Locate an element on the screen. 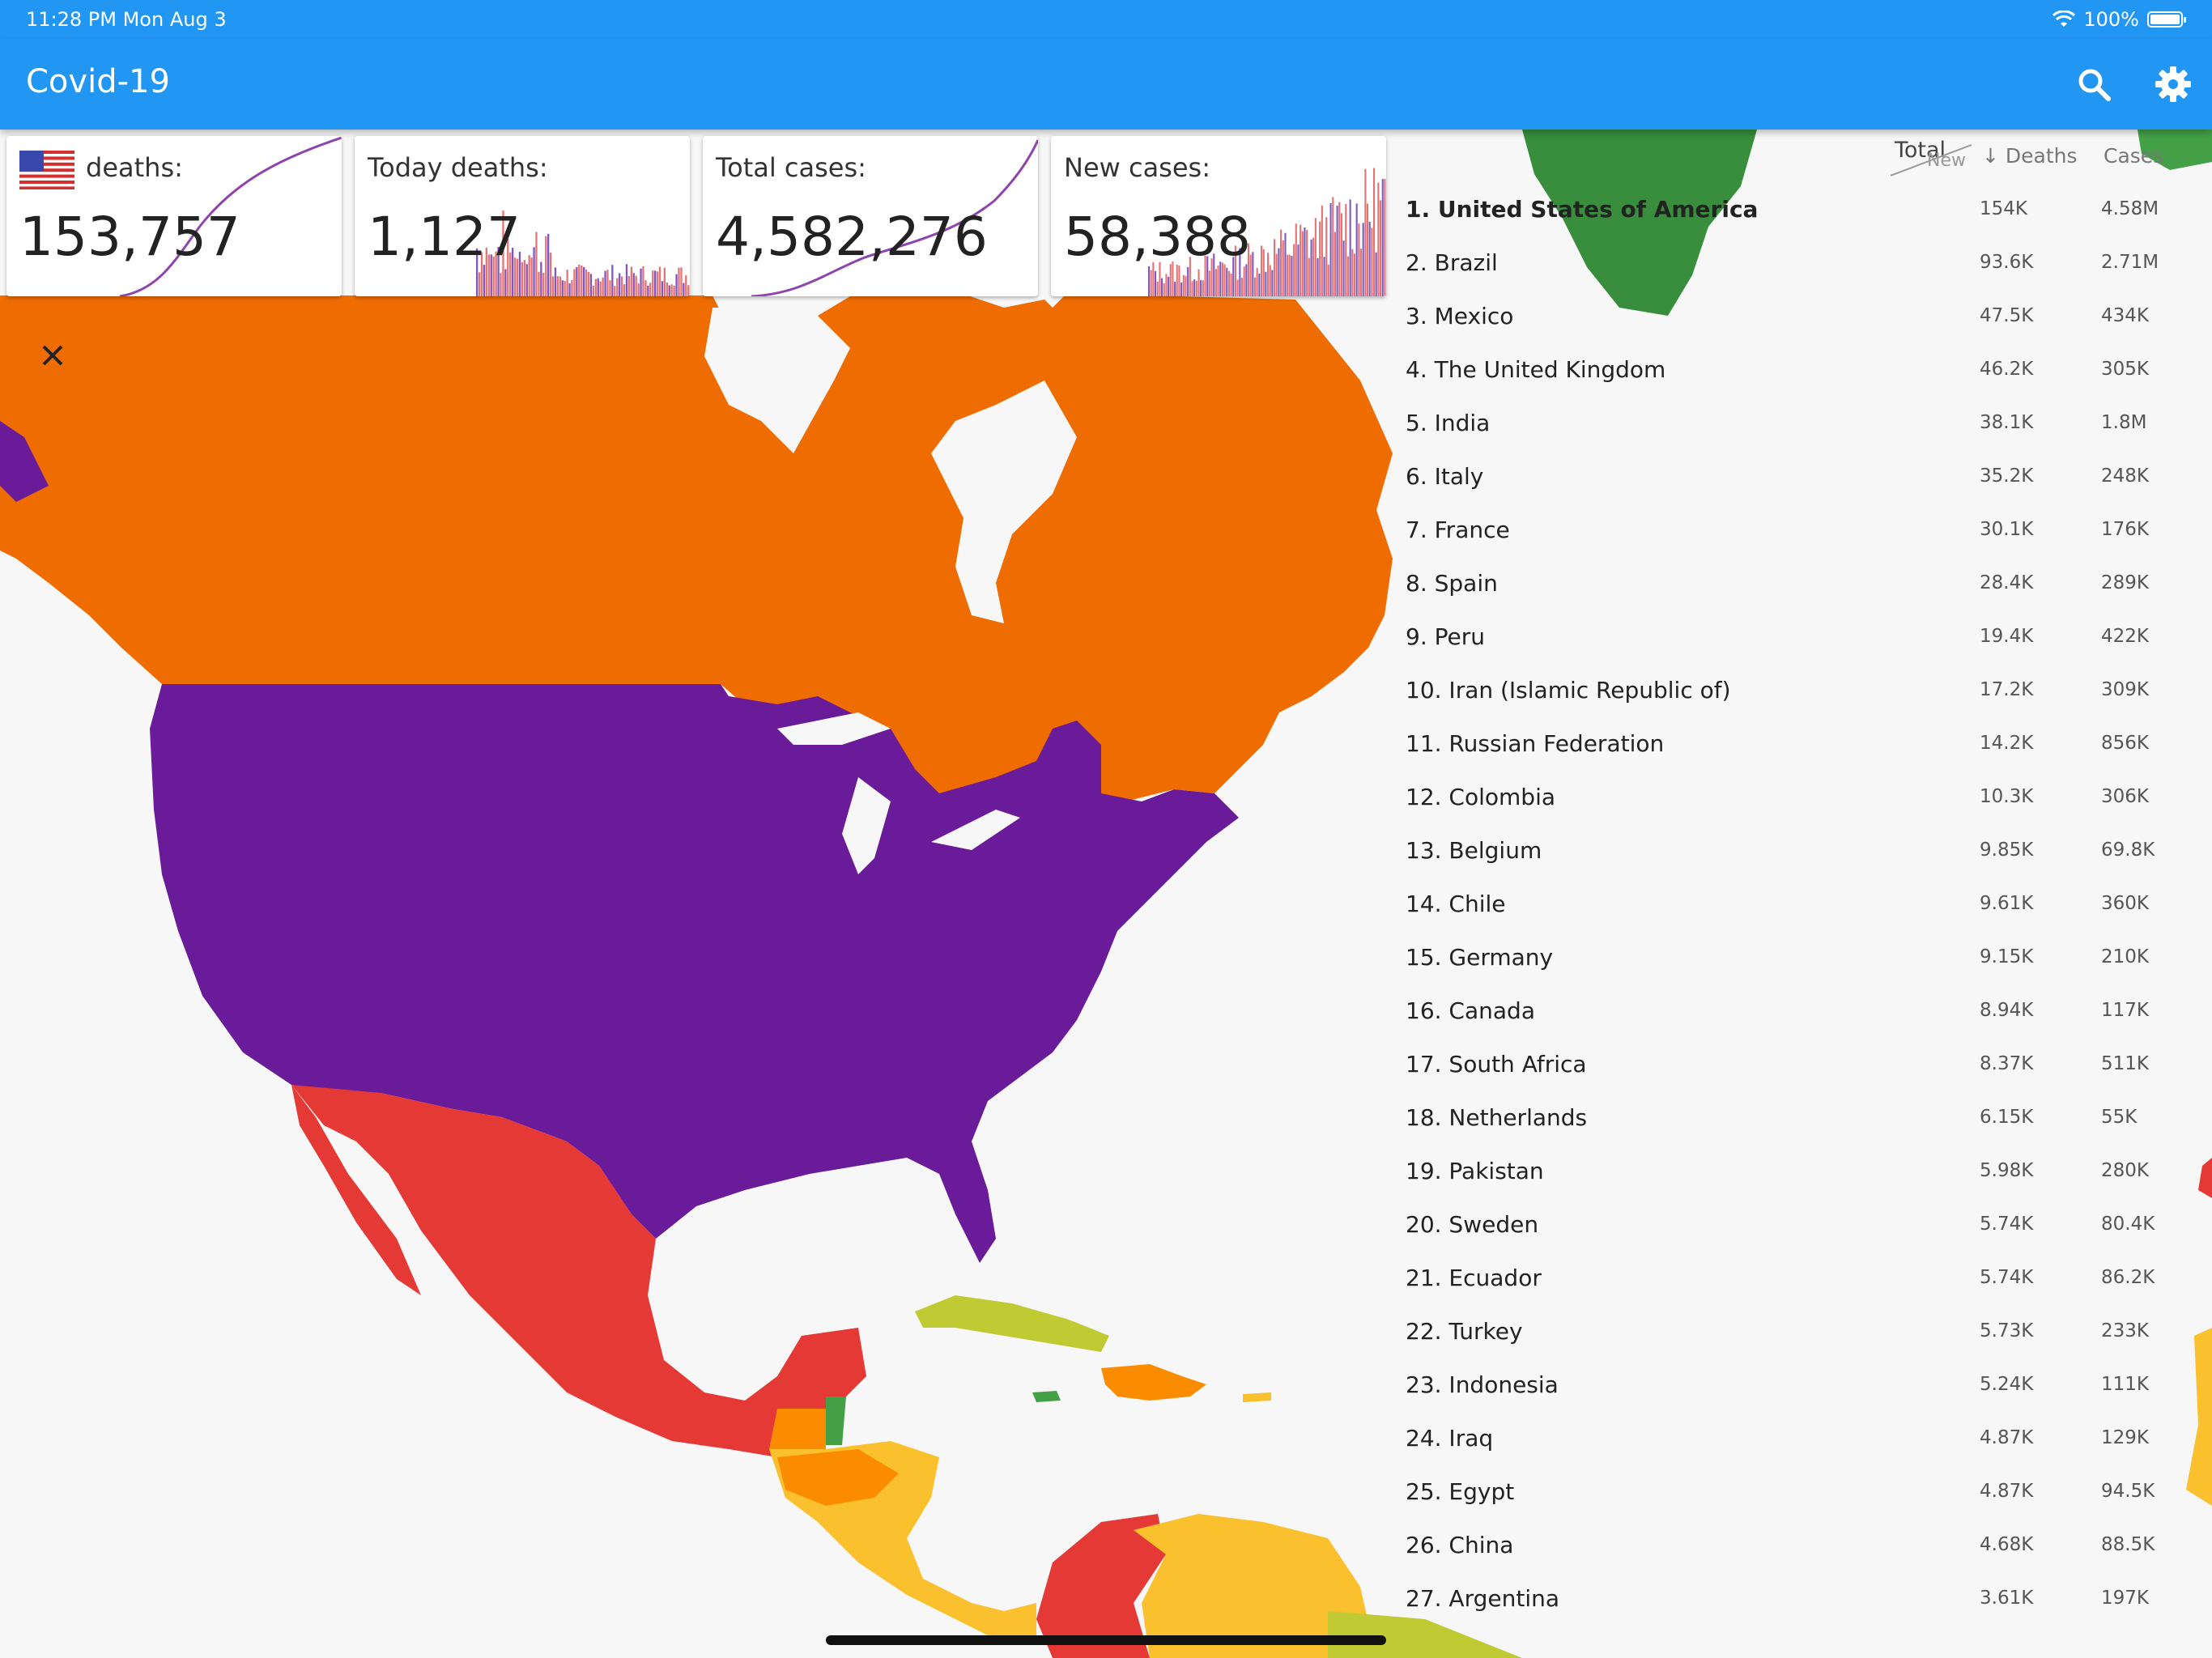 The height and width of the screenshot is (1658, 2212). table-row: 20. Sweden 5.74K 80.4K is located at coordinates (1803, 1228).